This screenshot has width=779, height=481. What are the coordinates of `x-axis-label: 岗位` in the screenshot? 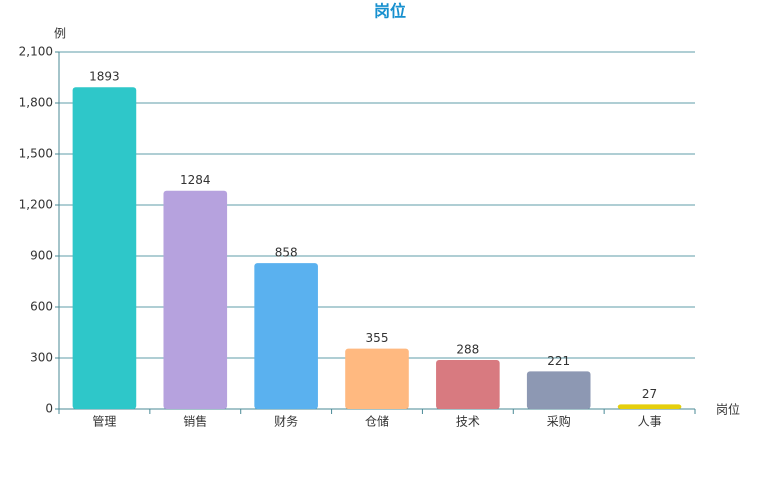 It's located at (728, 409).